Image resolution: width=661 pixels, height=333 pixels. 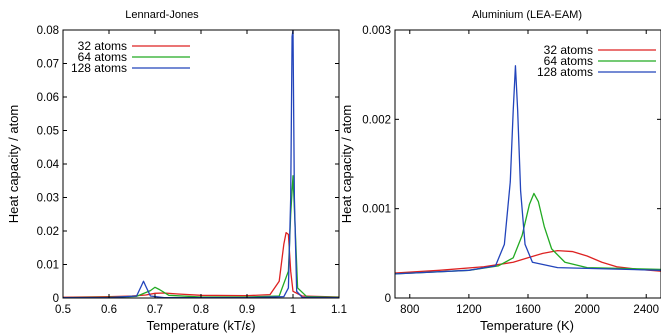 What do you see at coordinates (48, 31) in the screenshot?
I see `y-tick-label: 0.08` at bounding box center [48, 31].